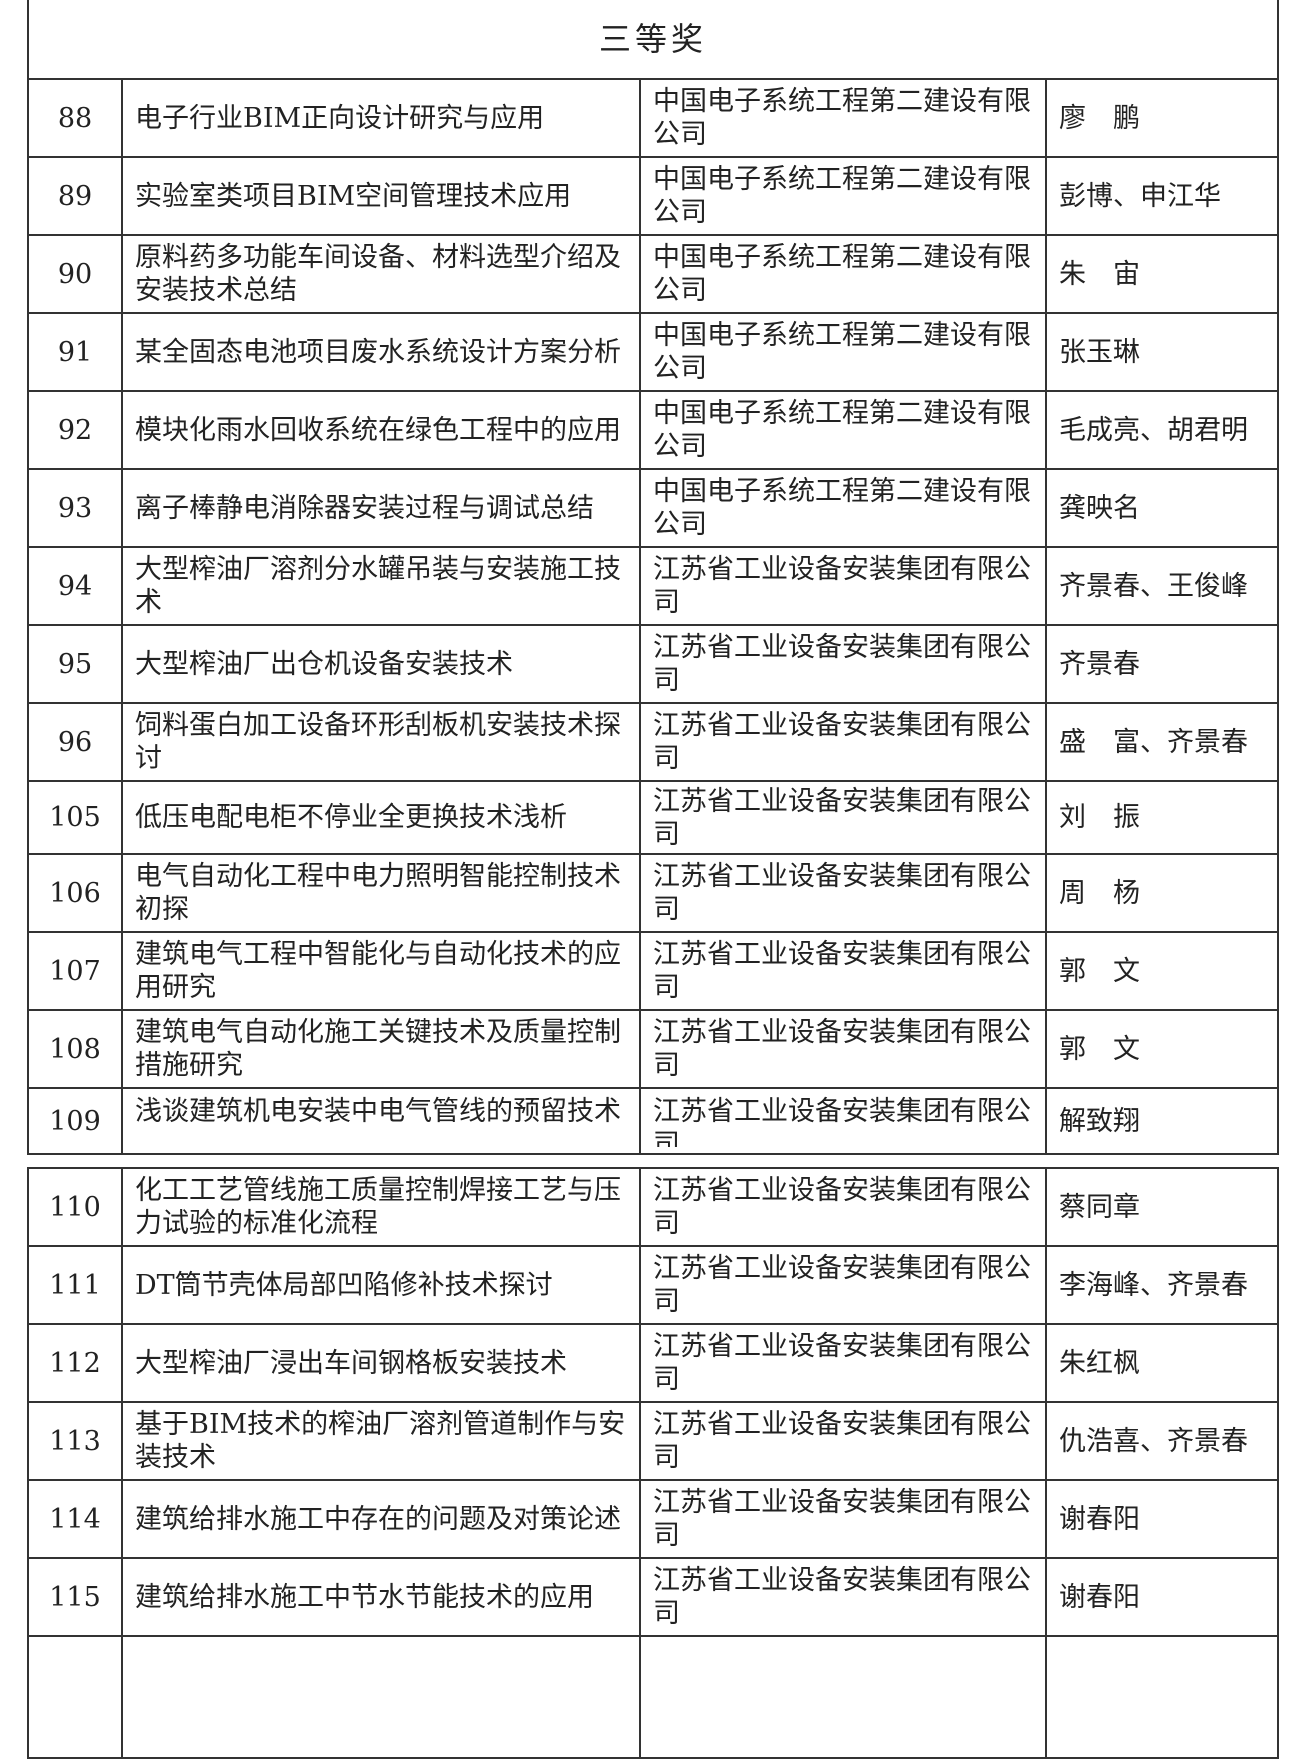  Describe the element at coordinates (75, 742) in the screenshot. I see `row-number: 96` at that location.